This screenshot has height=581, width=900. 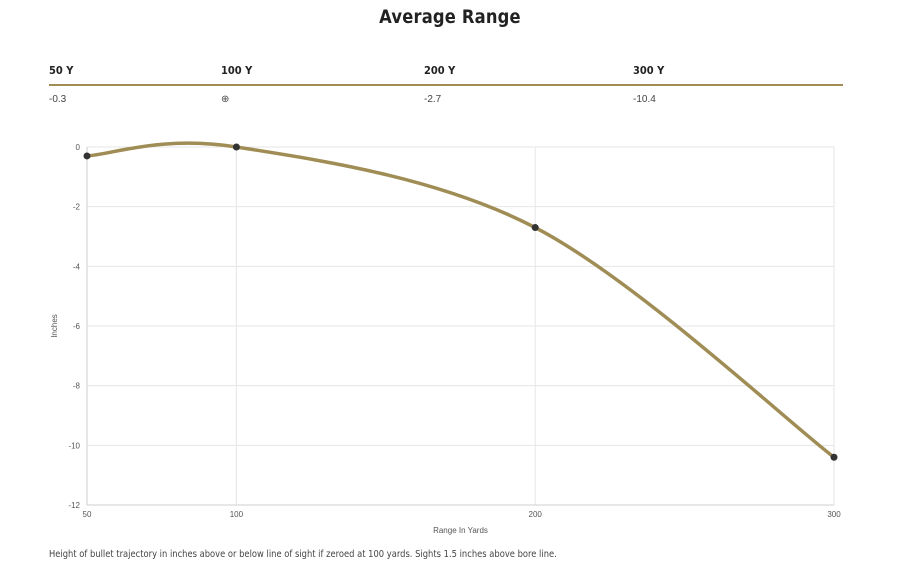 I want to click on y-tick-label: 0, so click(x=78, y=147).